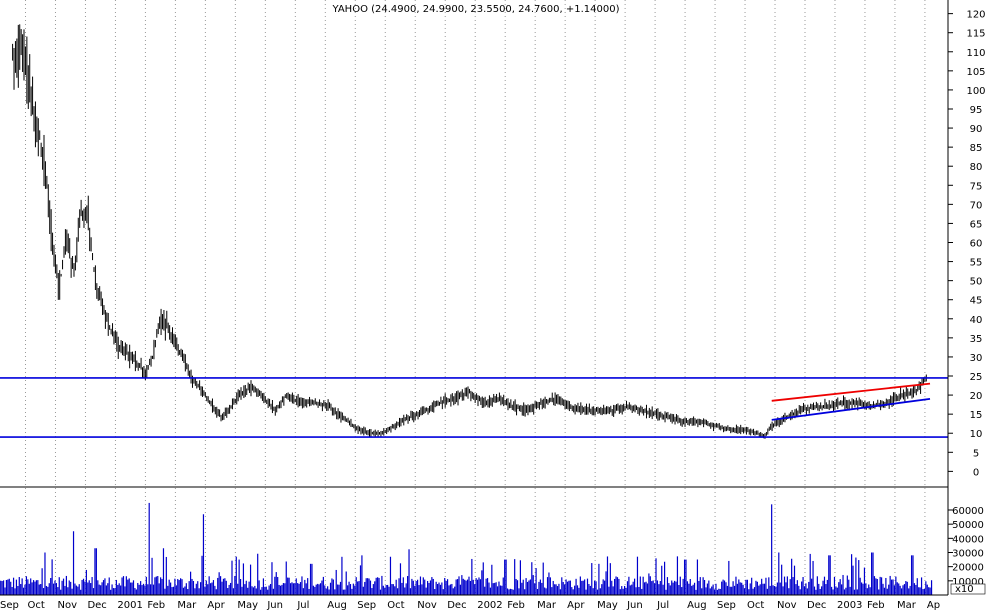 Image resolution: width=994 pixels, height=615 pixels. I want to click on volume-y-tick-label: 10000, so click(968, 582).